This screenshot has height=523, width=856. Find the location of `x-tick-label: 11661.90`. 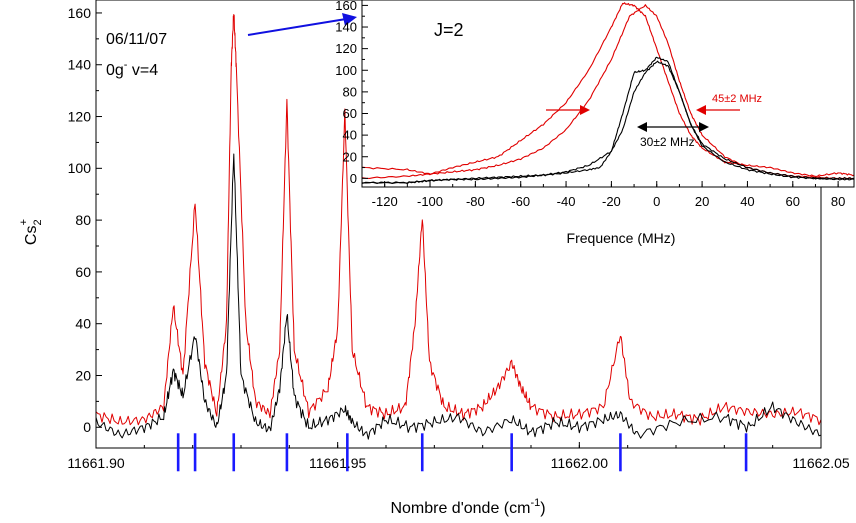

x-tick-label: 11661.90 is located at coordinates (96, 463).